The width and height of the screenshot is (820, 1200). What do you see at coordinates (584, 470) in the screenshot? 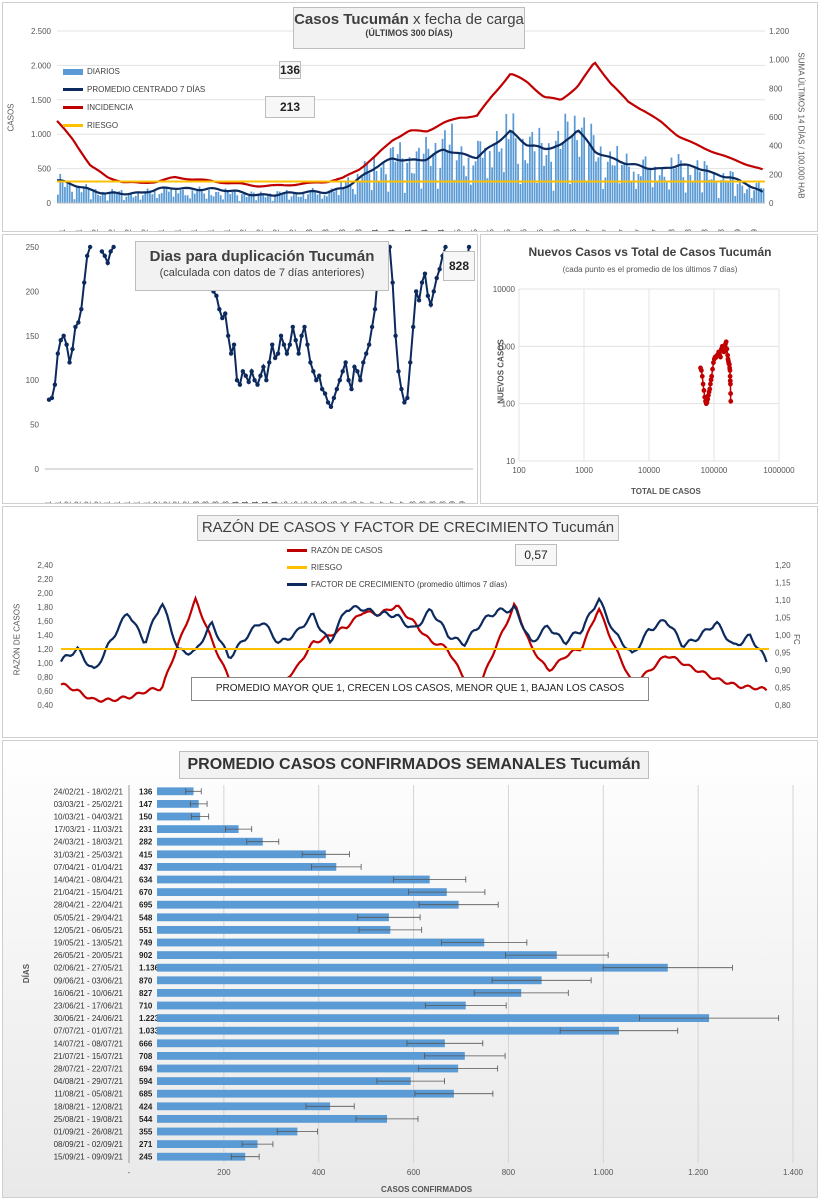
I see `x-tick-label: 1000` at bounding box center [584, 470].